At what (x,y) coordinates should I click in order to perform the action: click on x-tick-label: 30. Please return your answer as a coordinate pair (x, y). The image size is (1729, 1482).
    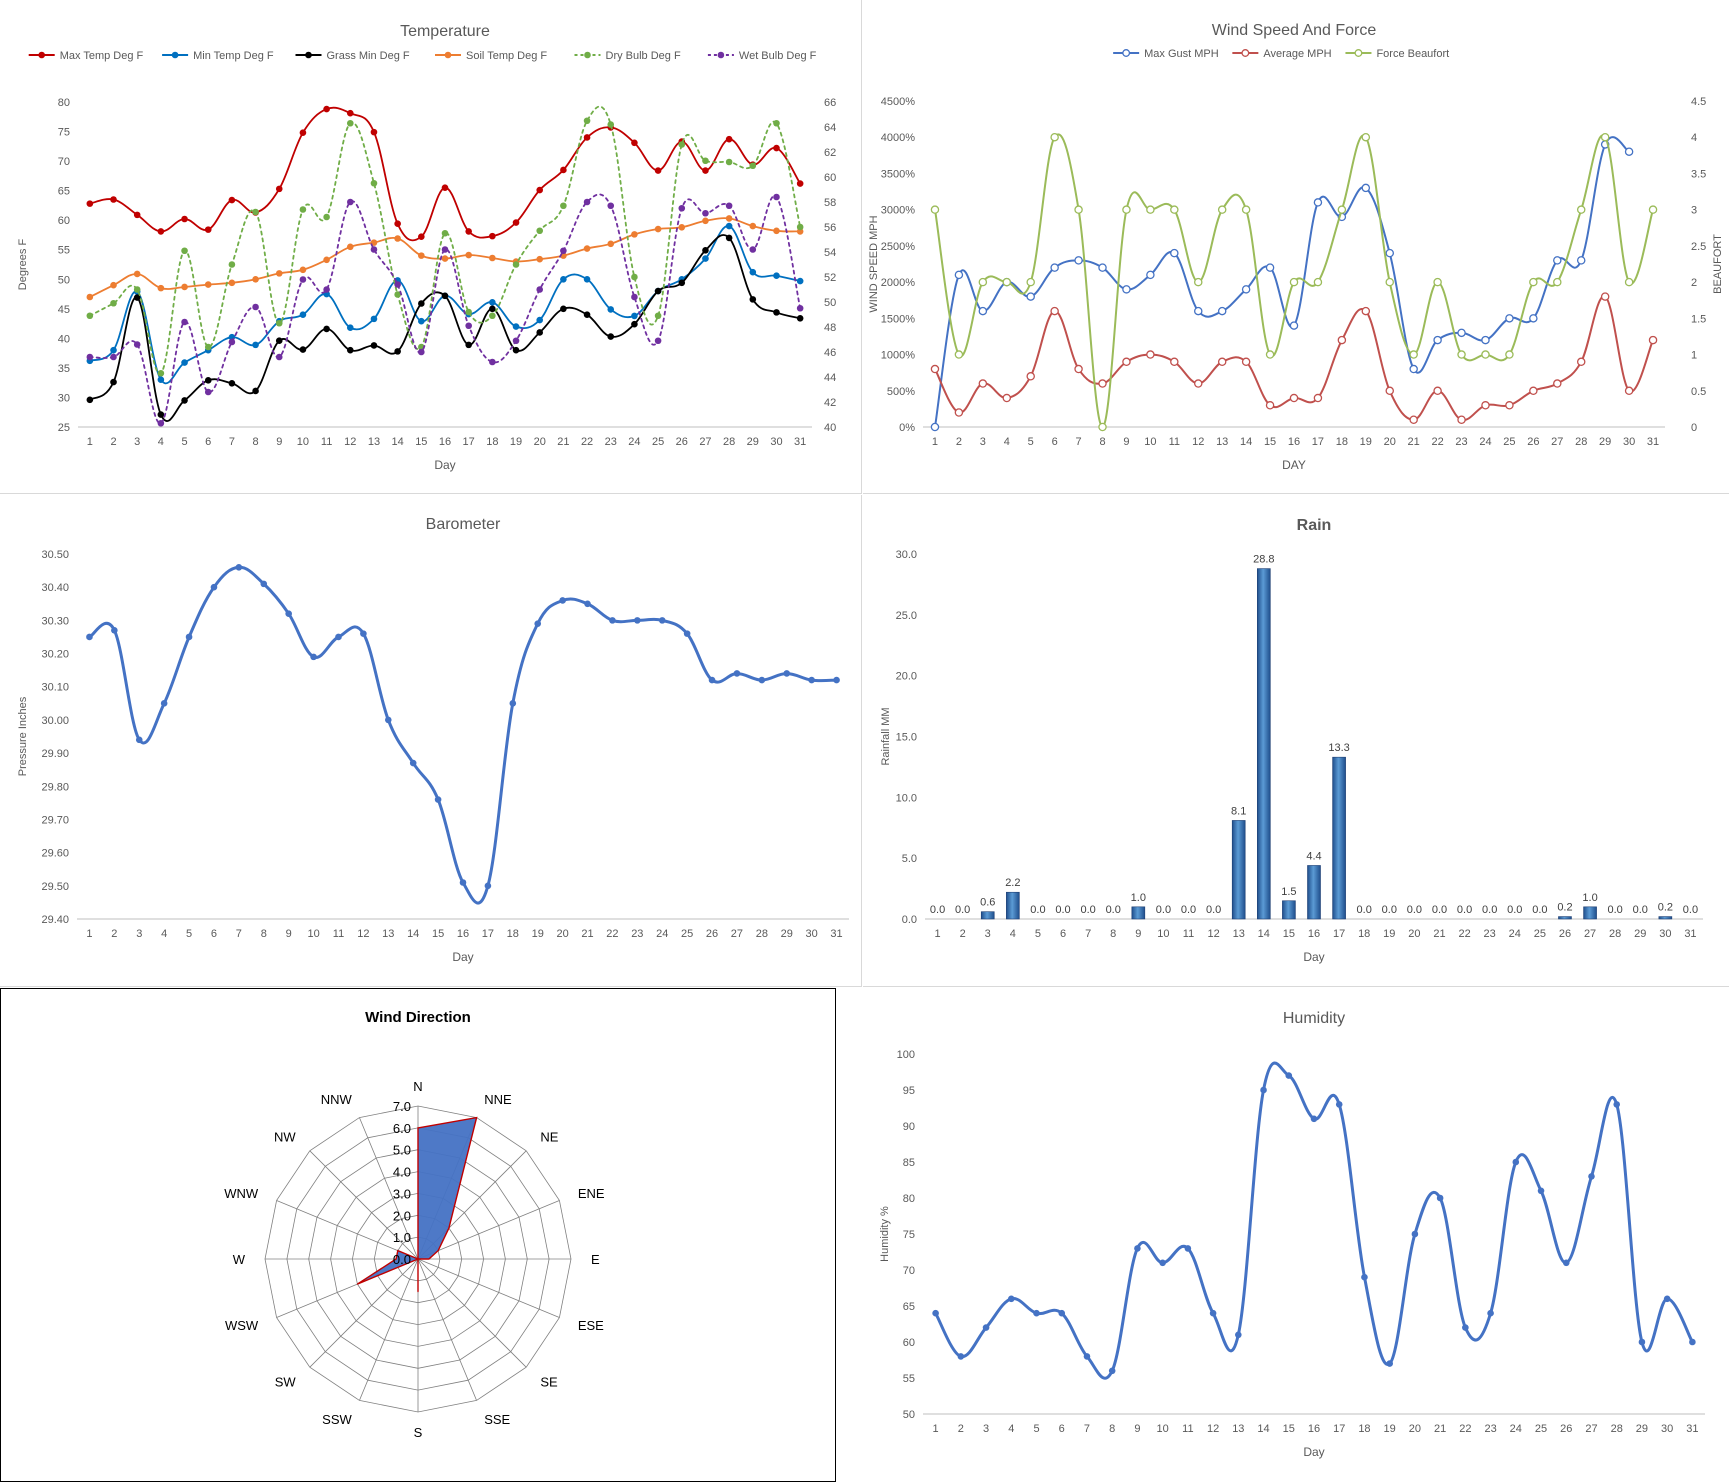
    Looking at the image, I should click on (1629, 442).